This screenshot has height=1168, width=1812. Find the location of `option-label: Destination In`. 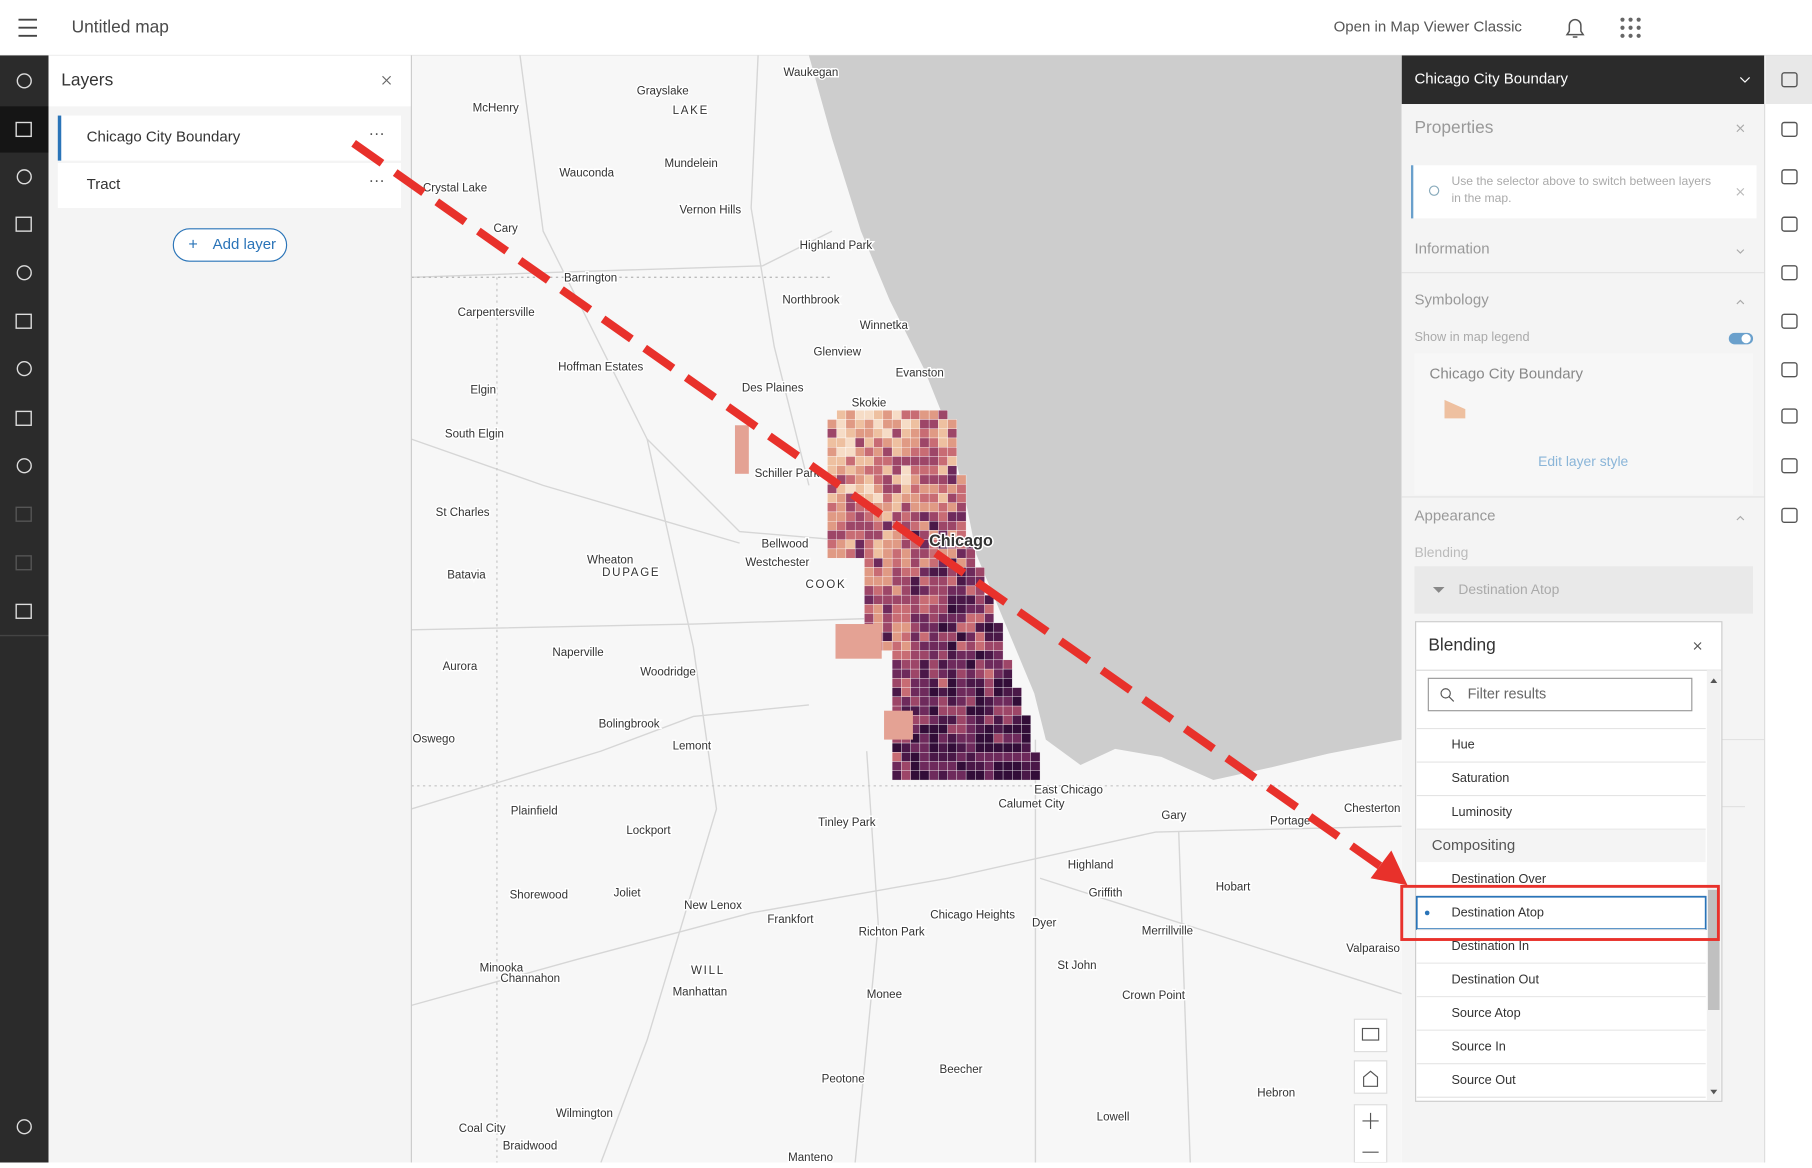

option-label: Destination In is located at coordinates (1490, 945).